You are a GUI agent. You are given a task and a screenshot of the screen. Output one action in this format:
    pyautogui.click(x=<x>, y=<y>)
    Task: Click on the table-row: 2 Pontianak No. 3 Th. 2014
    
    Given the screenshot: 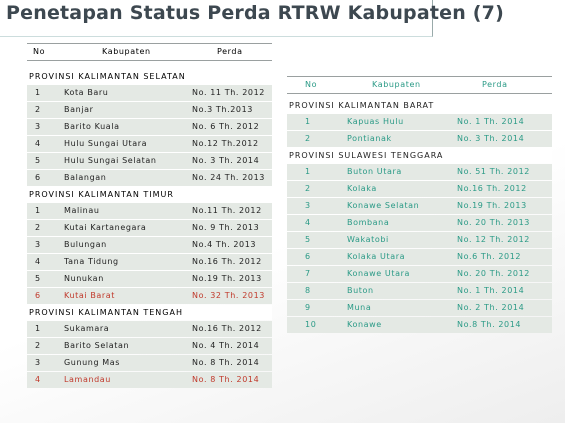 What is the action you would take?
    pyautogui.click(x=419, y=139)
    